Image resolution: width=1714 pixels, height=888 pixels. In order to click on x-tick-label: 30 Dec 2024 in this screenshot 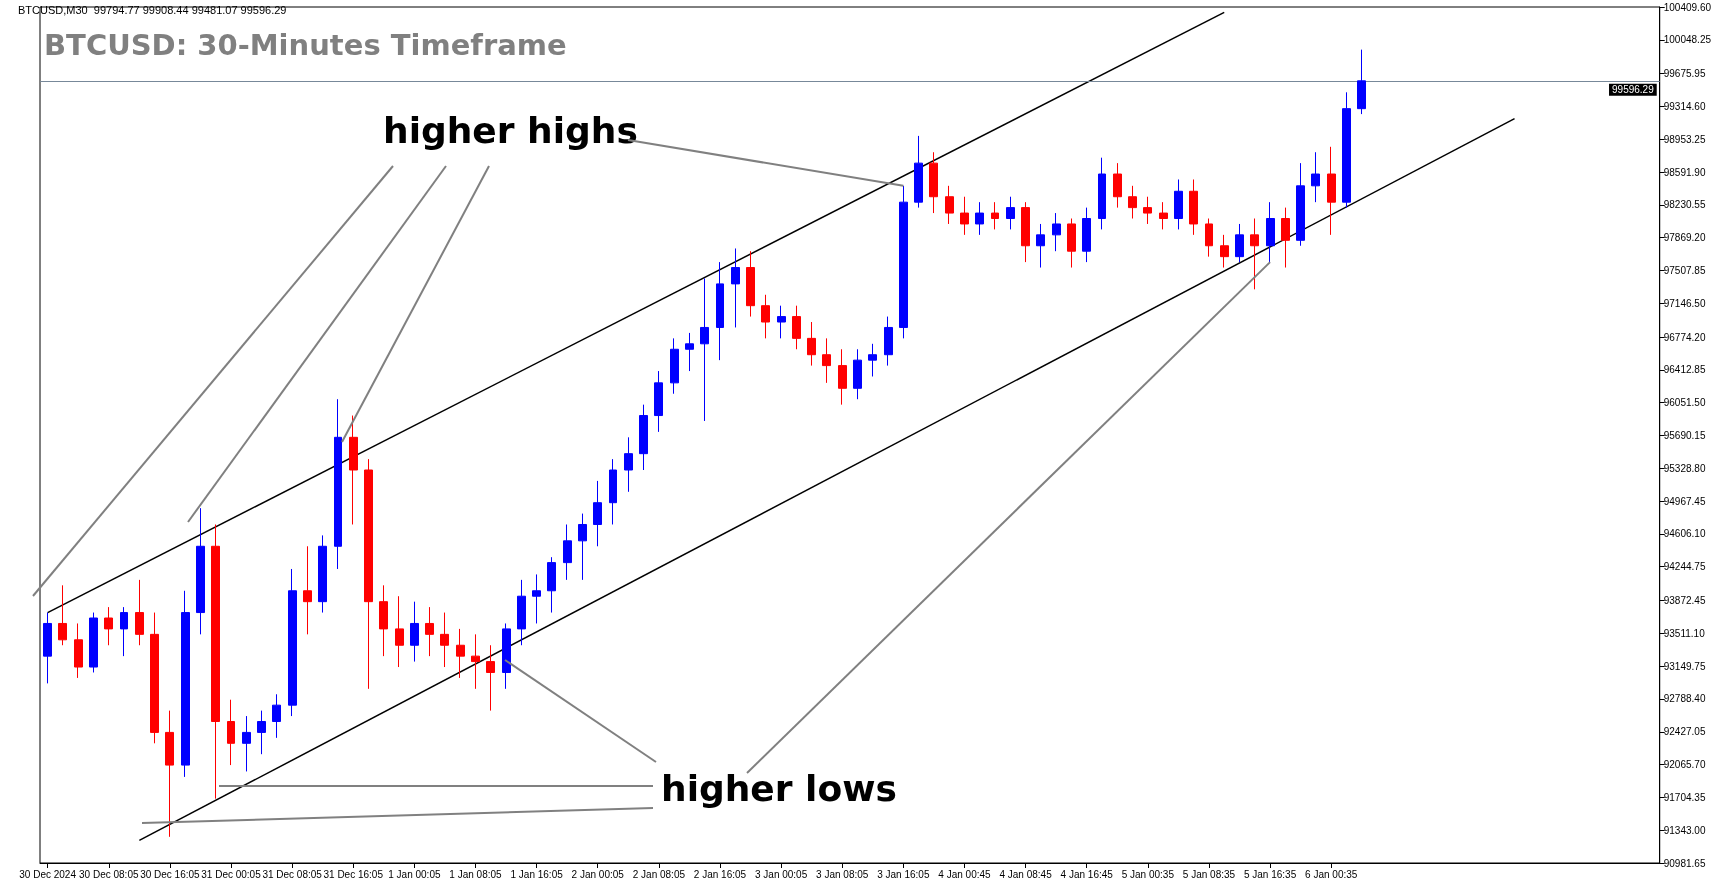, I will do `click(48, 874)`.